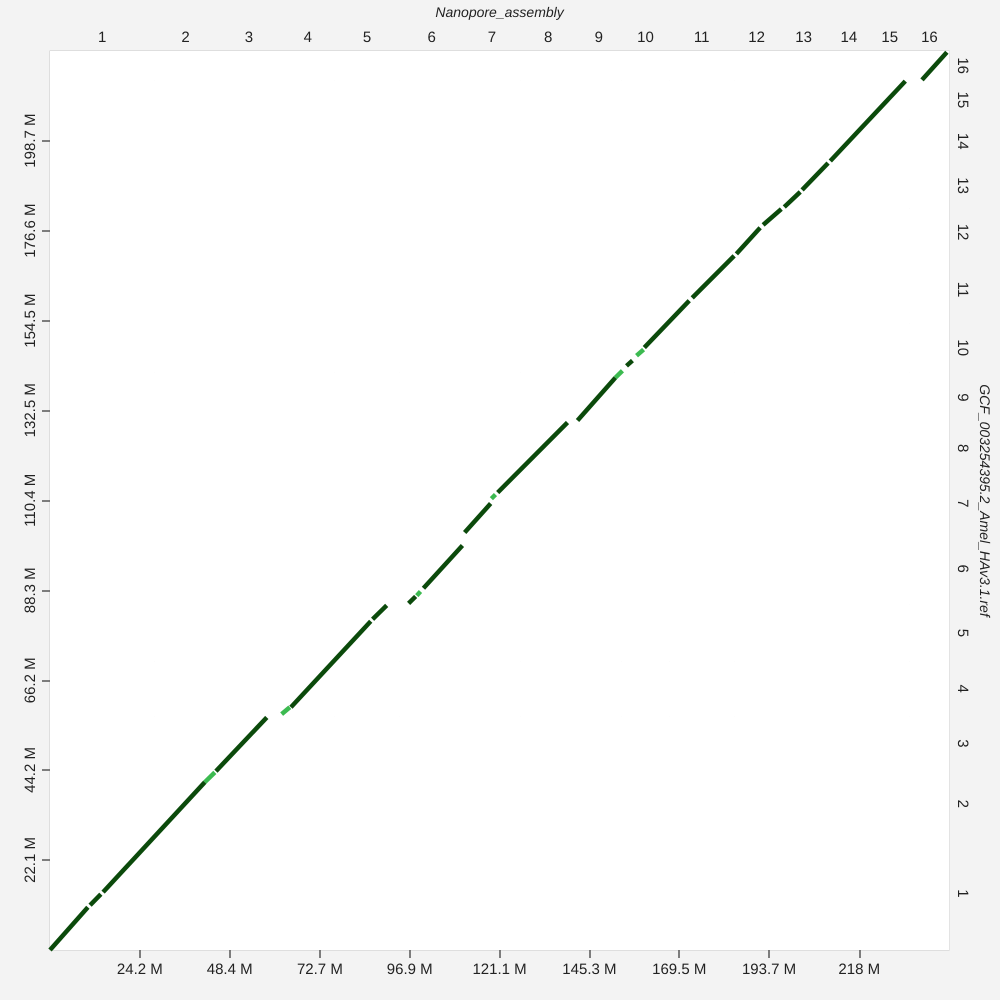 The height and width of the screenshot is (1000, 1000). Describe the element at coordinates (30, 590) in the screenshot. I see `y-tick-label: 88.3 M` at that location.